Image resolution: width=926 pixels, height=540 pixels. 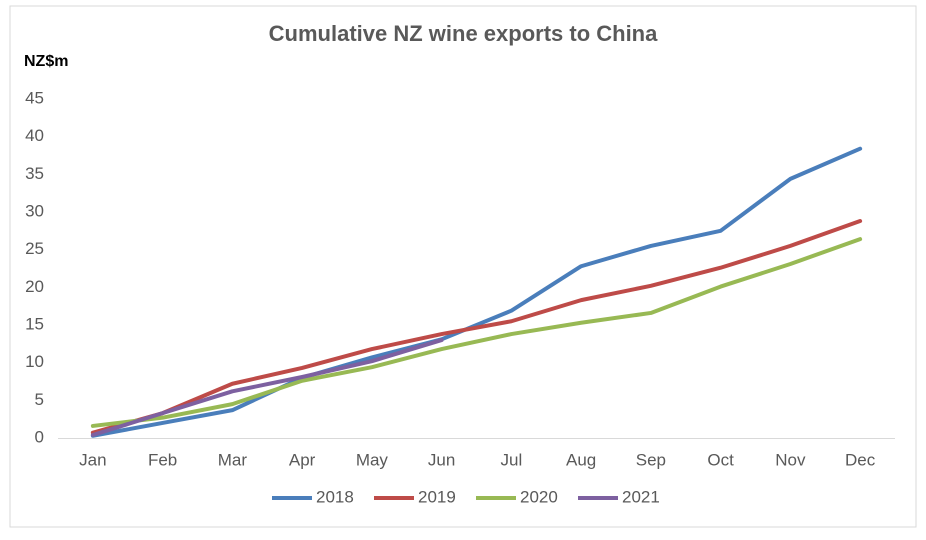 What do you see at coordinates (372, 459) in the screenshot?
I see `x-tick-label: May` at bounding box center [372, 459].